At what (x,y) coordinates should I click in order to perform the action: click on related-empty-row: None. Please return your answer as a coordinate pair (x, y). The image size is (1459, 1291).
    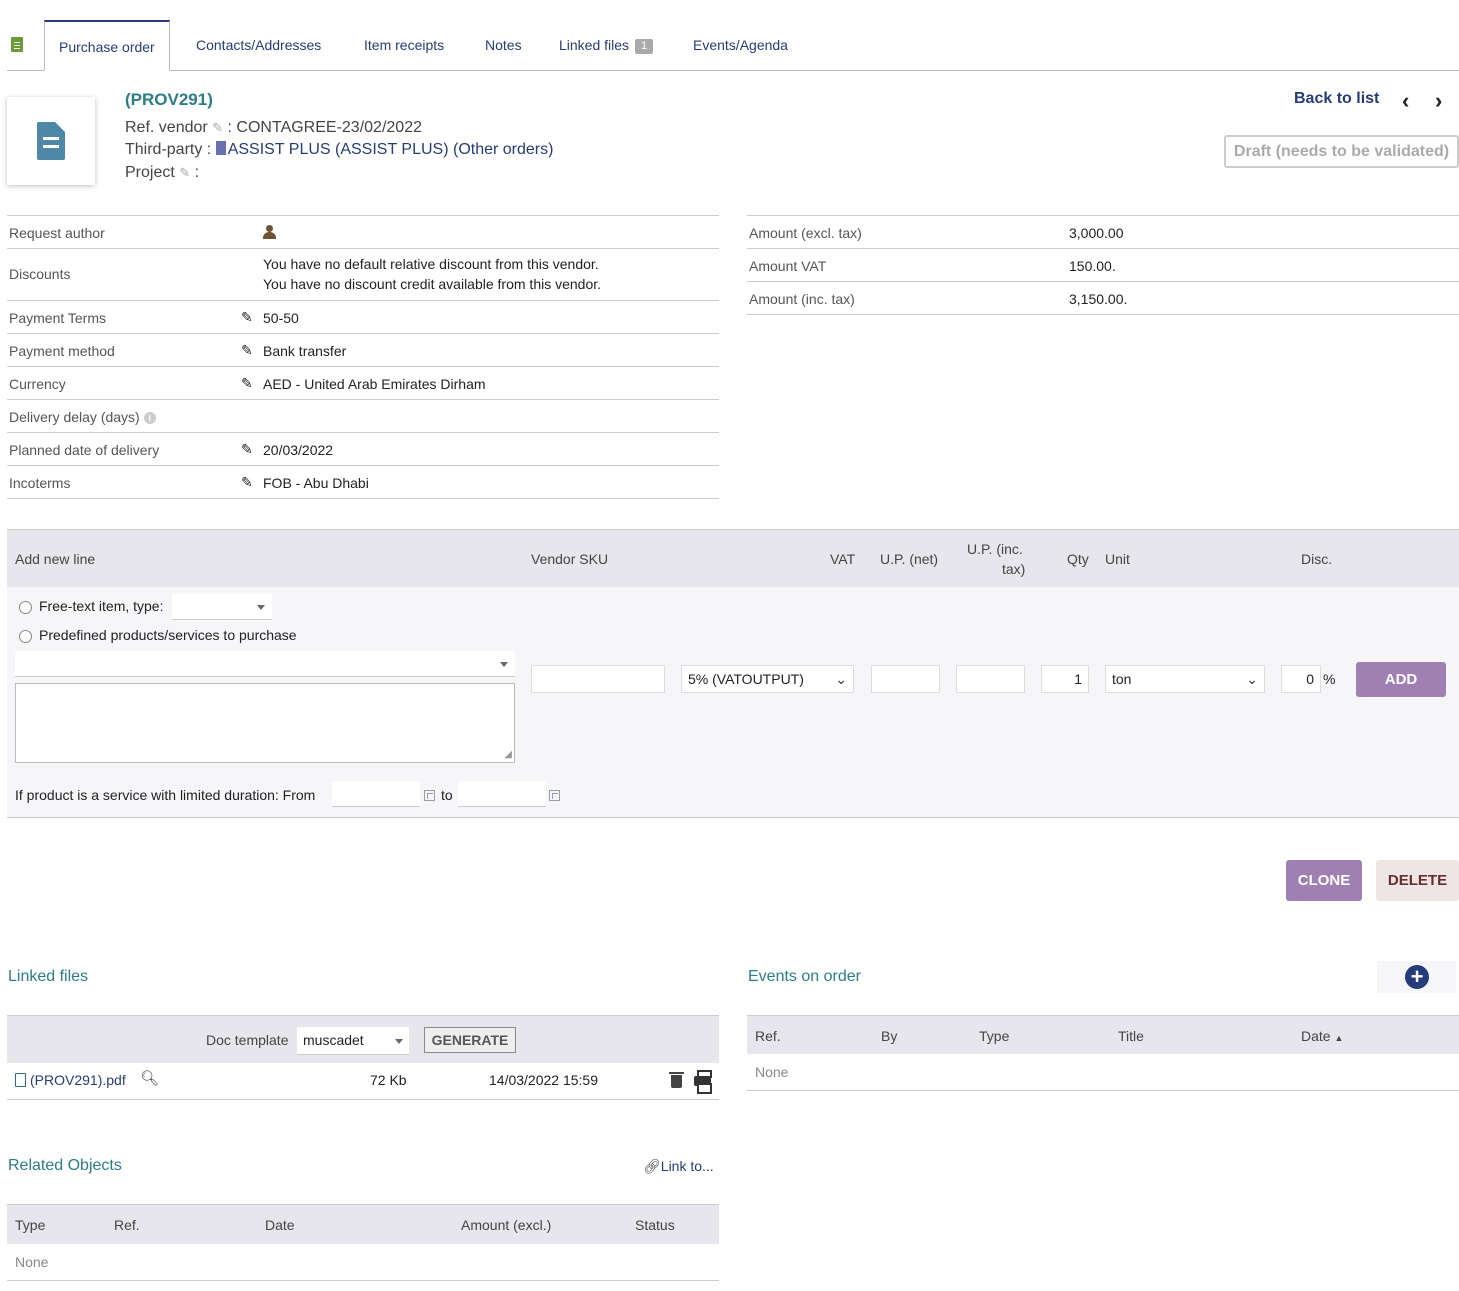
    Looking at the image, I should click on (363, 1262).